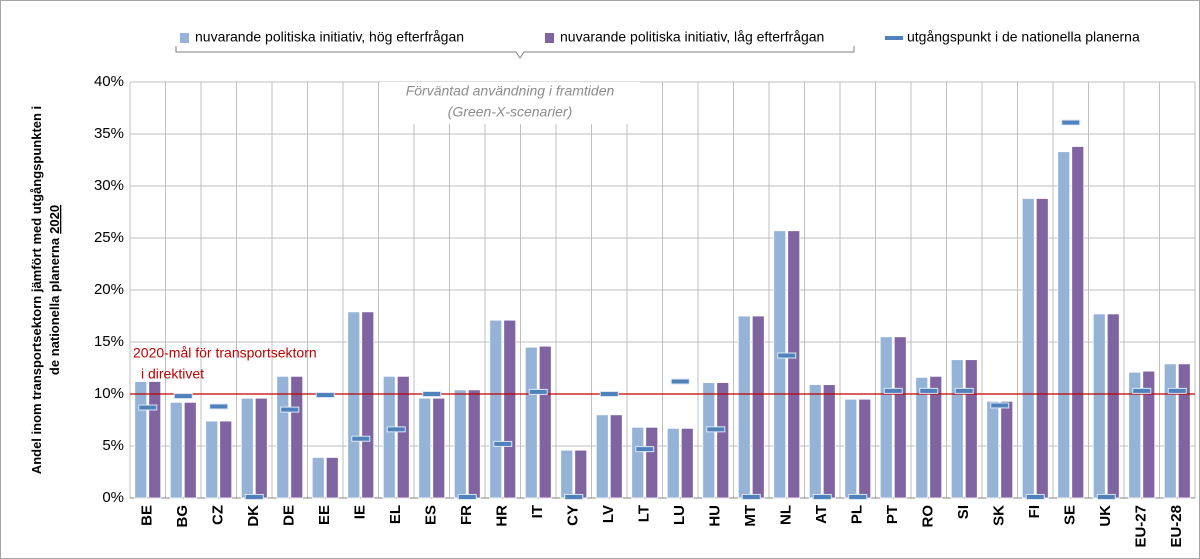 This screenshot has height=559, width=1200. I want to click on x-tick-label: LV, so click(608, 514).